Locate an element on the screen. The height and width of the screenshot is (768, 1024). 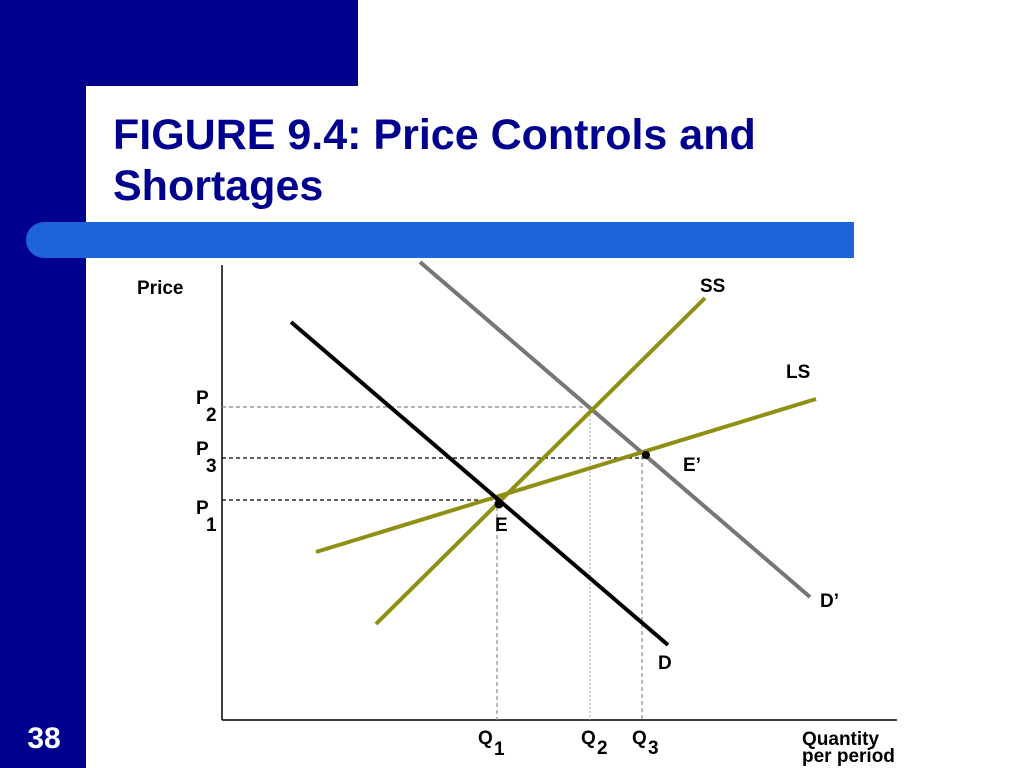
long-run-supply-curve is located at coordinates (566, 475).